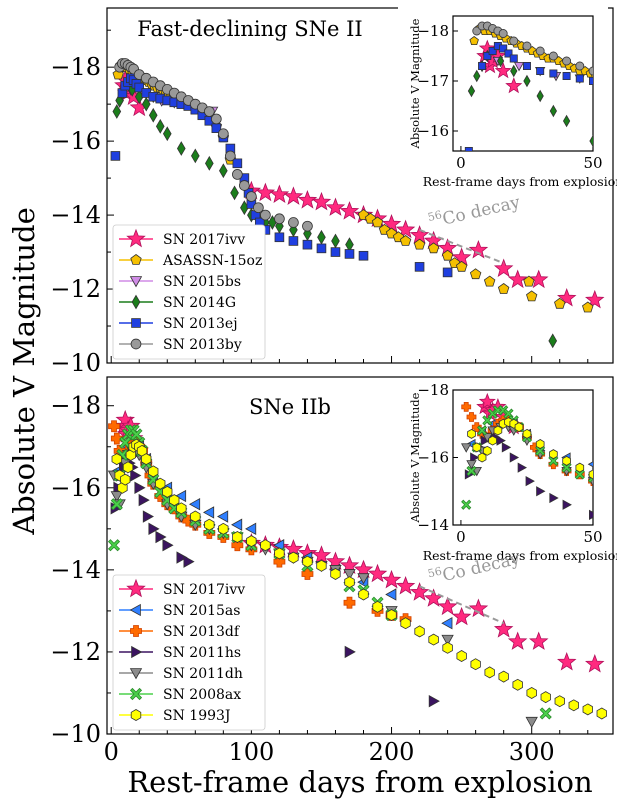  I want to click on legend-item-sn-2013by: SN 2013by, so click(180, 345).